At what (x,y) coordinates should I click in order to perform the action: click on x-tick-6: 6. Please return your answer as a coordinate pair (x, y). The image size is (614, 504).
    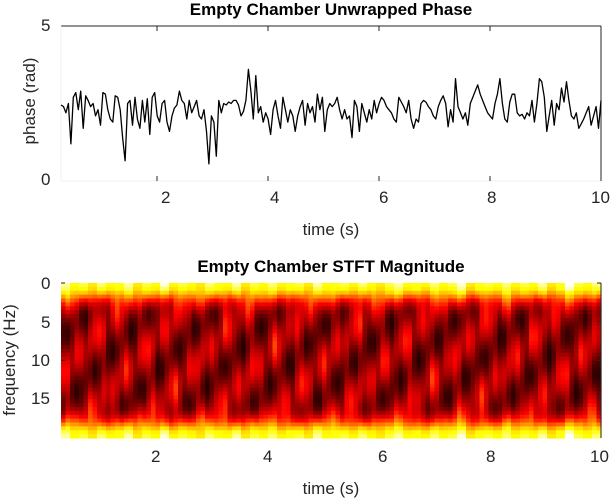
    Looking at the image, I should click on (384, 197).